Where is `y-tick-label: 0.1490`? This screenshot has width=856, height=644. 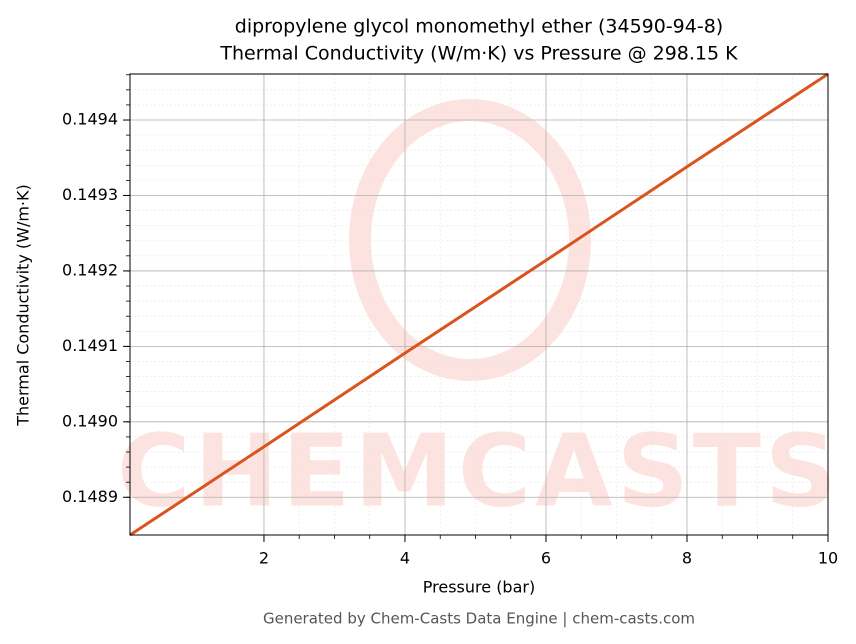
y-tick-label: 0.1490 is located at coordinates (90, 420).